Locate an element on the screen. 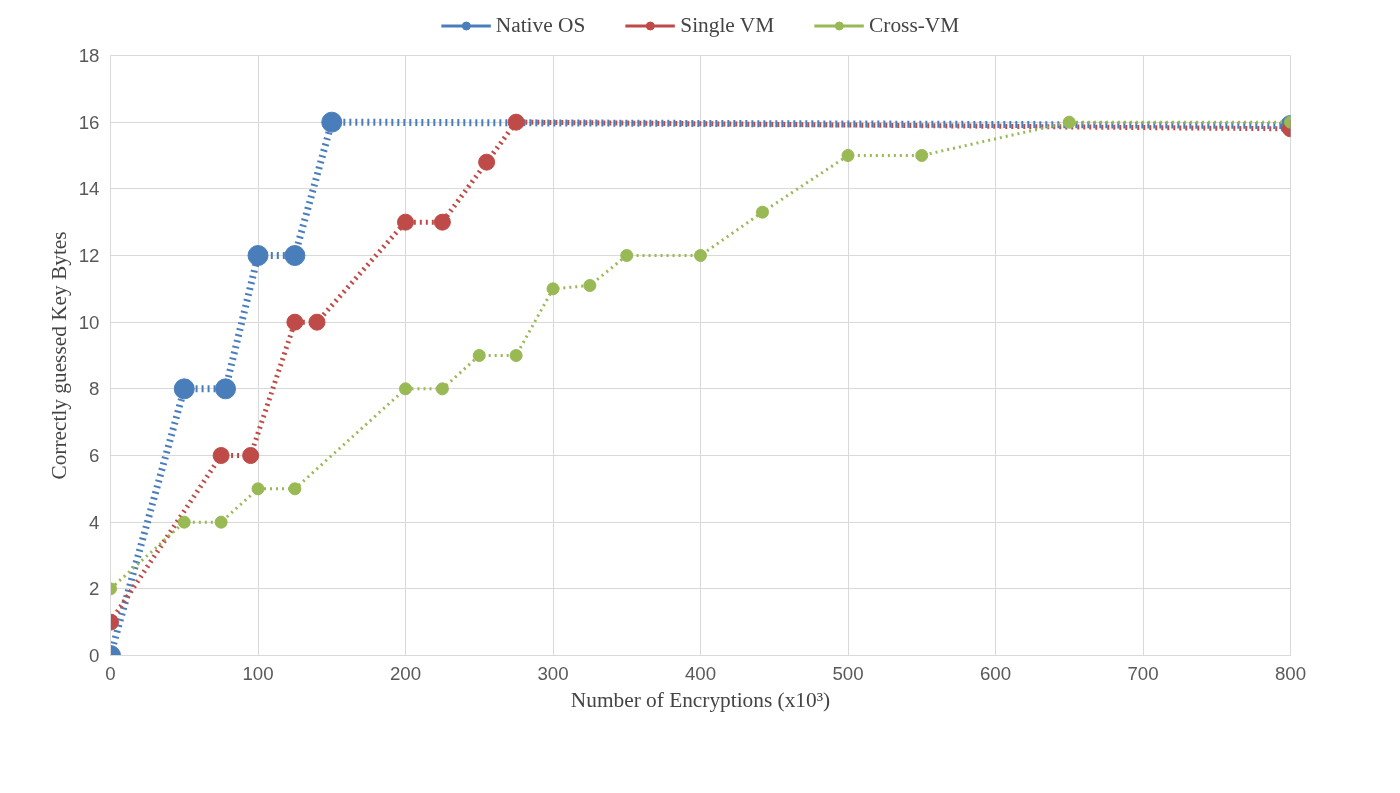  y-tick-label: 4 is located at coordinates (94, 522).